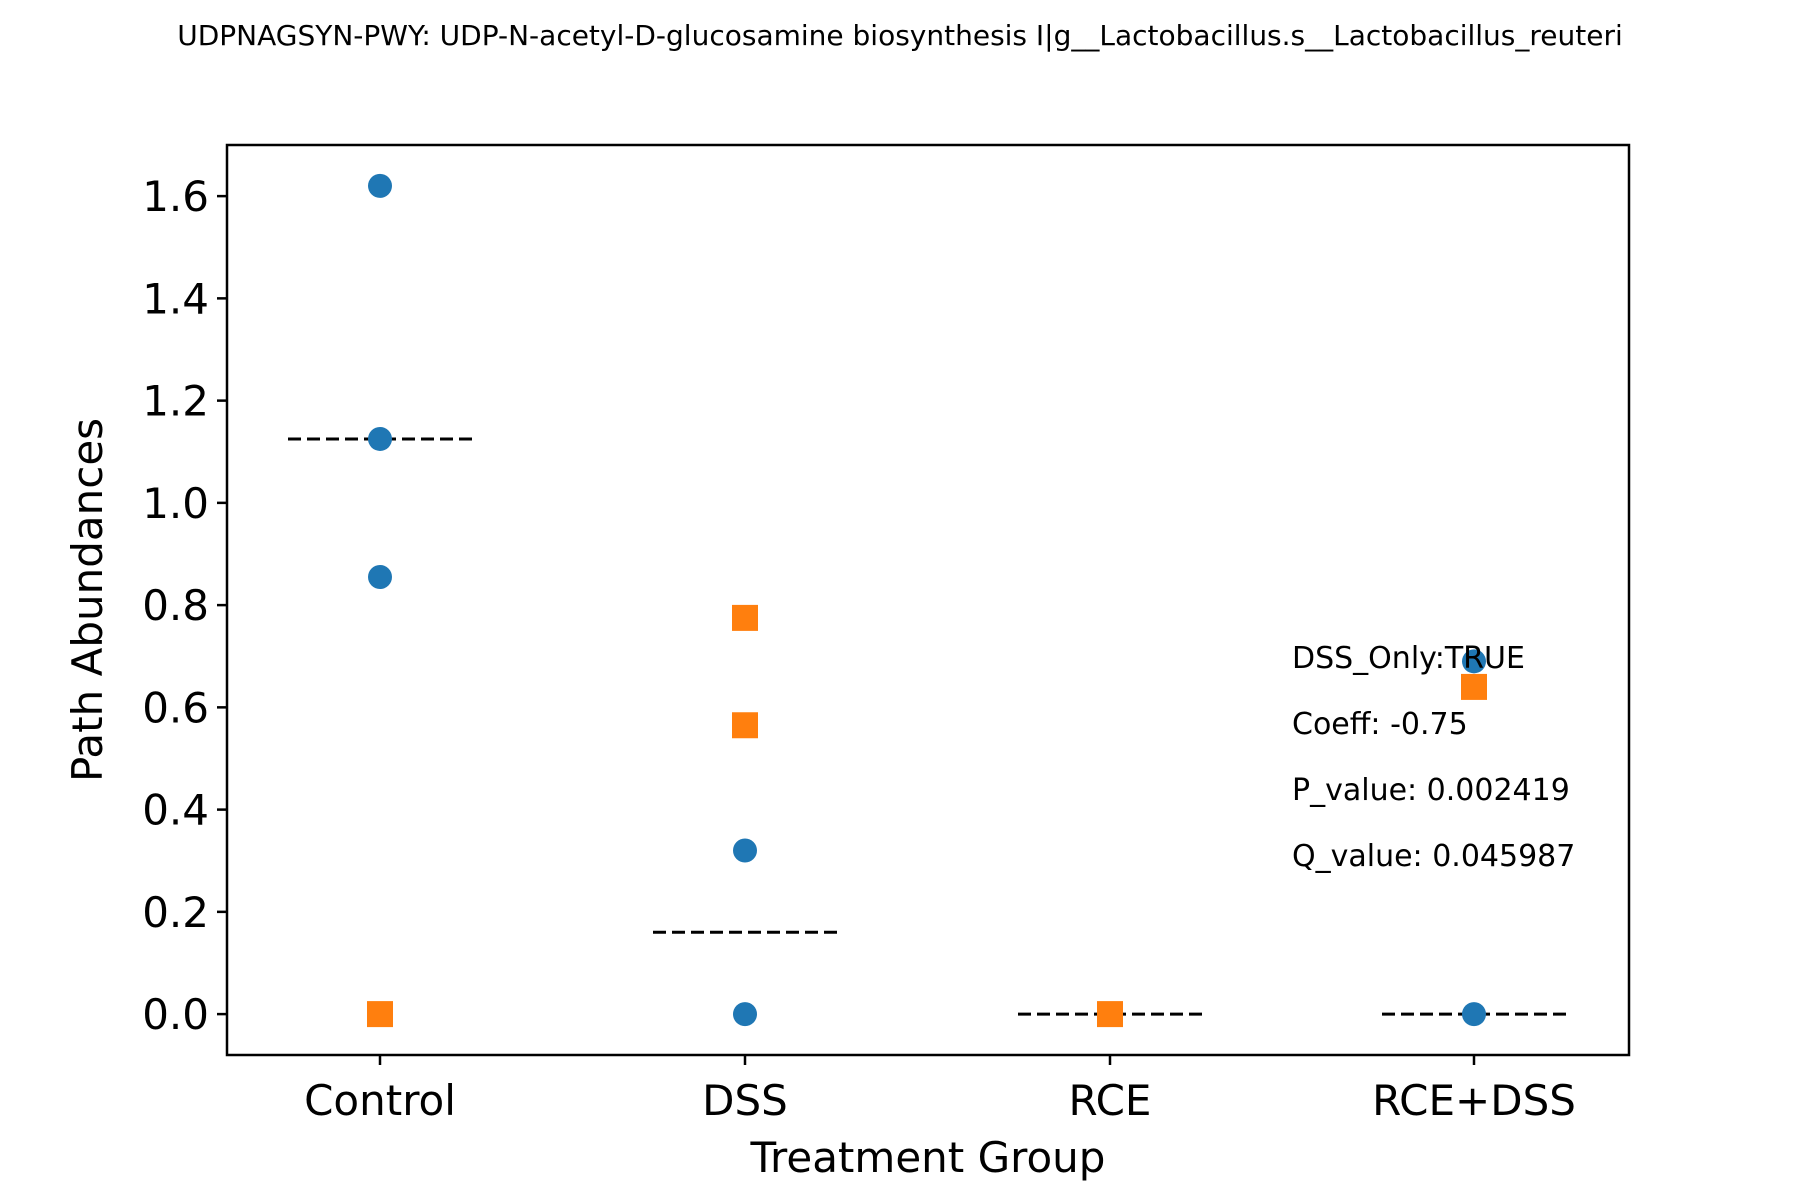  What do you see at coordinates (1380, 724) in the screenshot?
I see `stats-annotation: Coeff: -0.75` at bounding box center [1380, 724].